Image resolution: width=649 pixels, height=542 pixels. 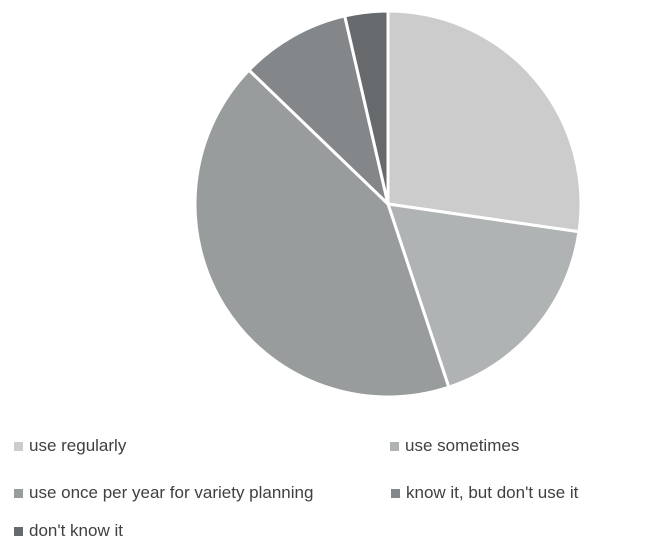 I want to click on pie-slice-know-it-but-don-t-use-it, so click(x=318, y=110).